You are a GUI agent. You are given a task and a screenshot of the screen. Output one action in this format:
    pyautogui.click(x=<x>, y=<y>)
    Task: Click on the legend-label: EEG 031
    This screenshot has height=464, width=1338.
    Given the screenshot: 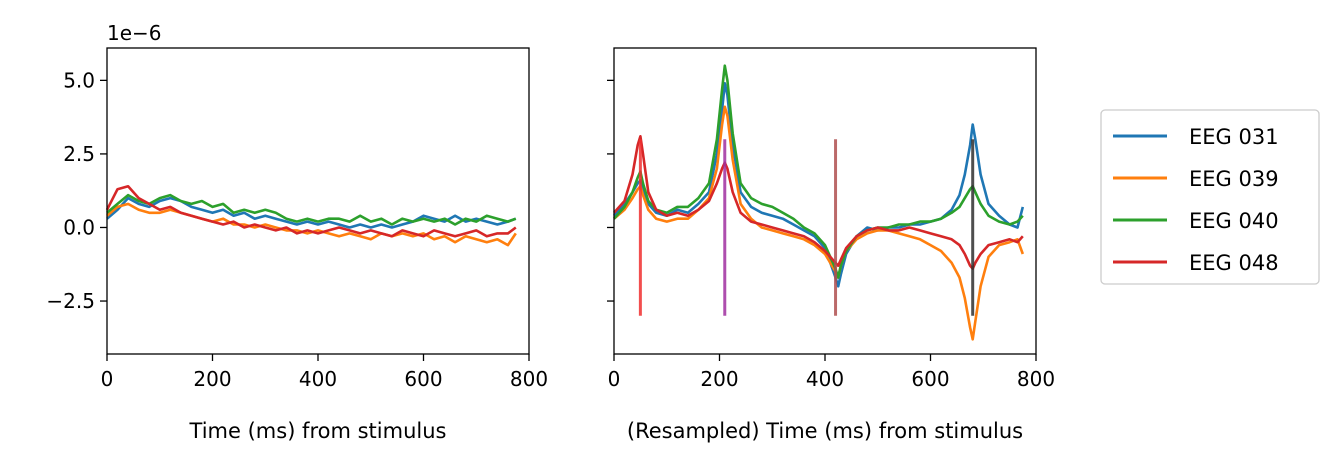 What is the action you would take?
    pyautogui.click(x=1234, y=137)
    